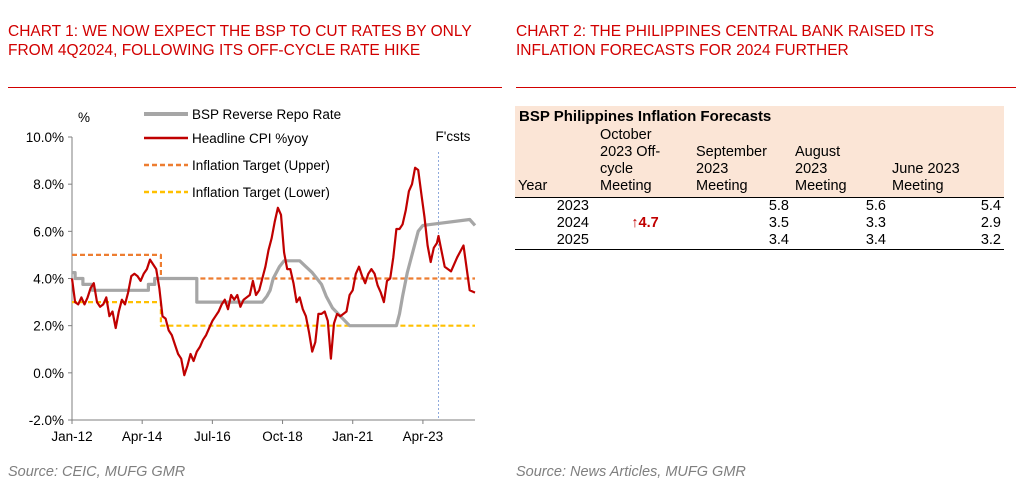 The width and height of the screenshot is (1022, 497). Describe the element at coordinates (46, 420) in the screenshot. I see `y-tick-label: -2.0%` at that location.